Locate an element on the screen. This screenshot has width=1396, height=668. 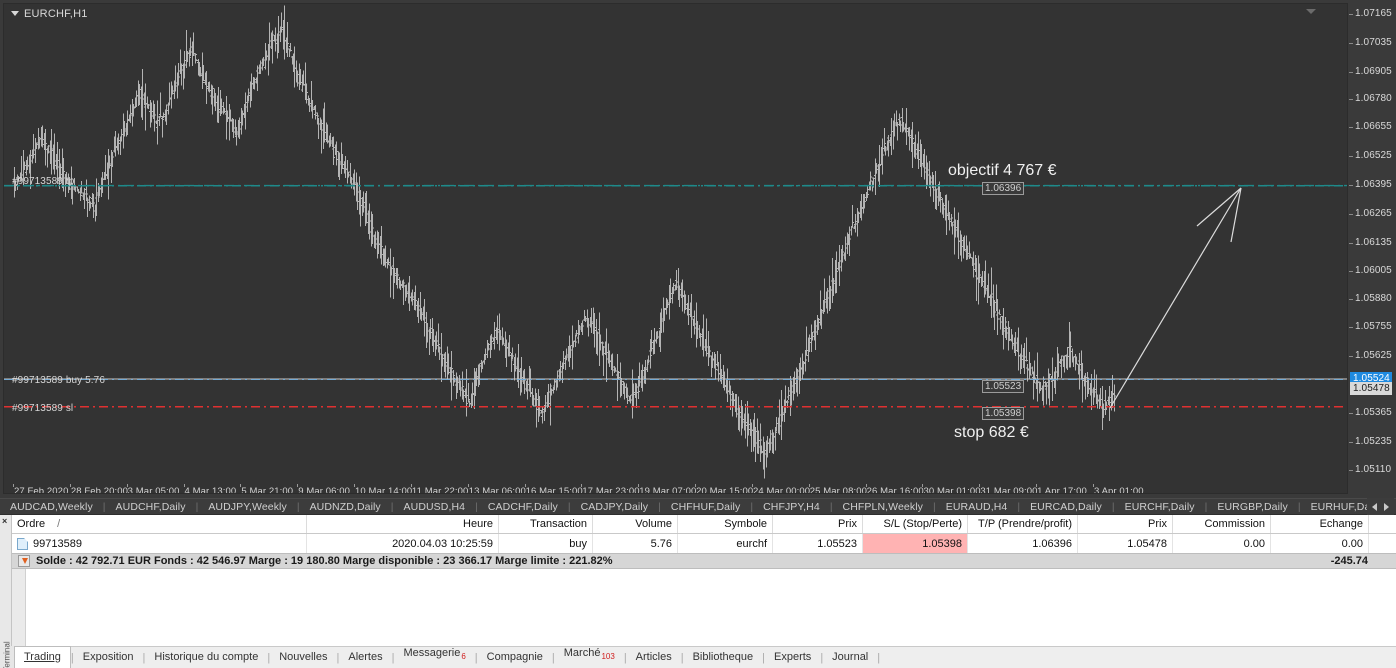
symbol-tab-eurhuf: EURHUF,Daily is located at coordinates (1345, 506).